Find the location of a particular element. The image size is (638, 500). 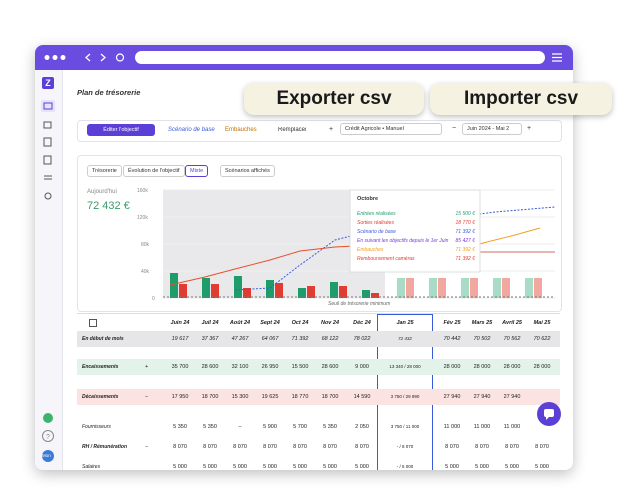

scenarios-button: Scénarios affichés is located at coordinates (247, 171).